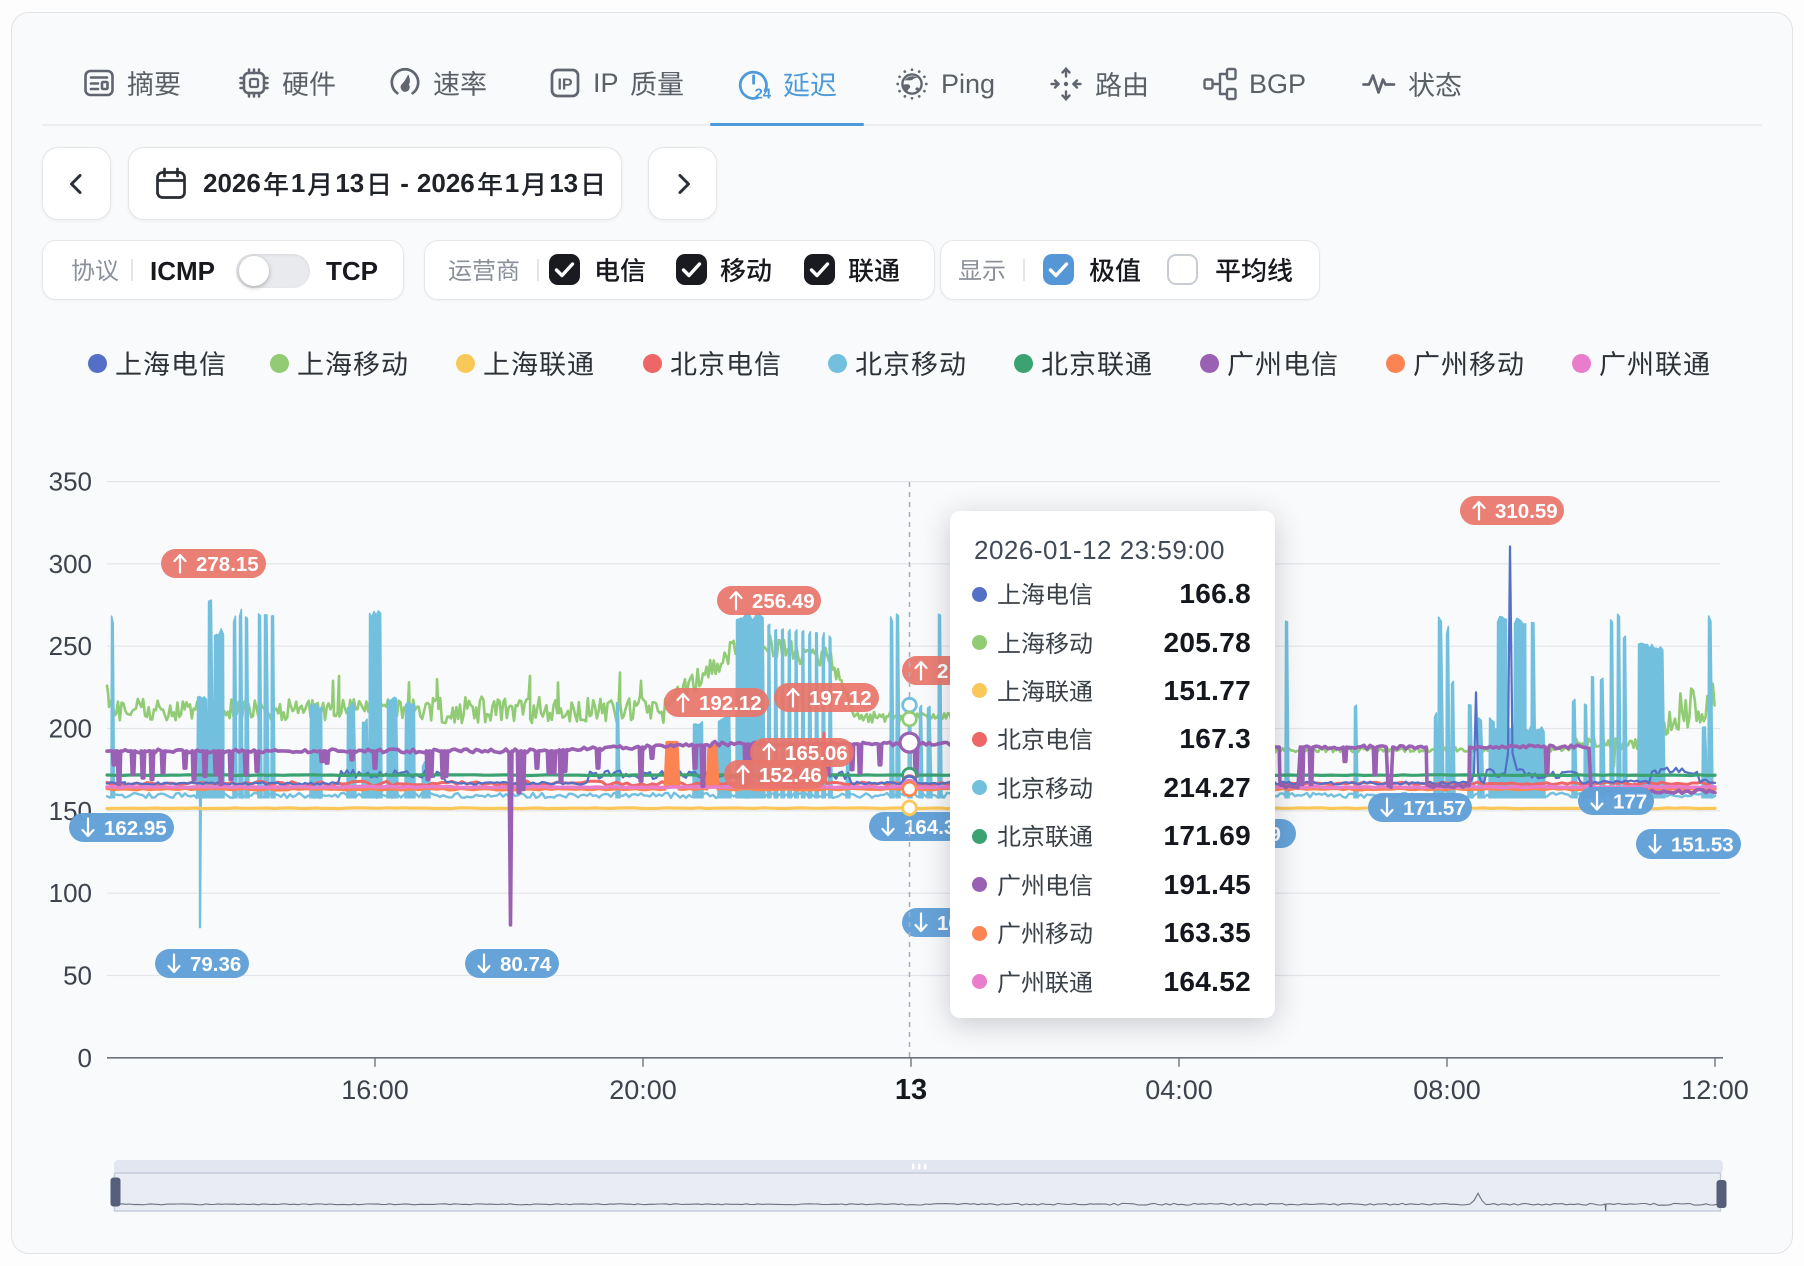  I want to click on svg-text: 50, so click(77, 976).